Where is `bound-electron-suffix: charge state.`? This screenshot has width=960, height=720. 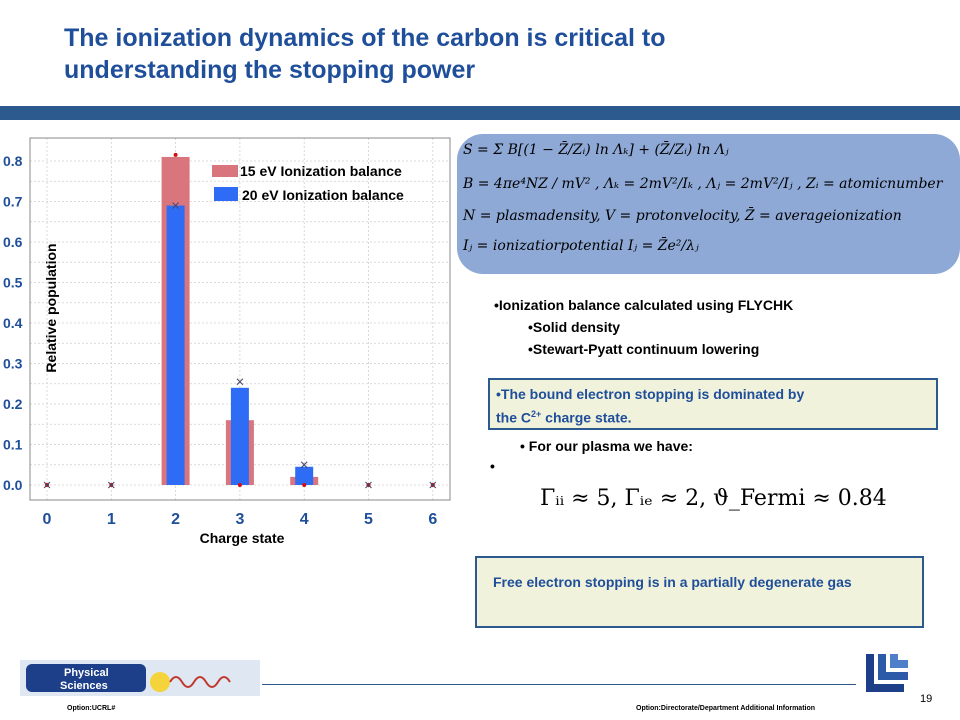
bound-electron-suffix: charge state. is located at coordinates (586, 417).